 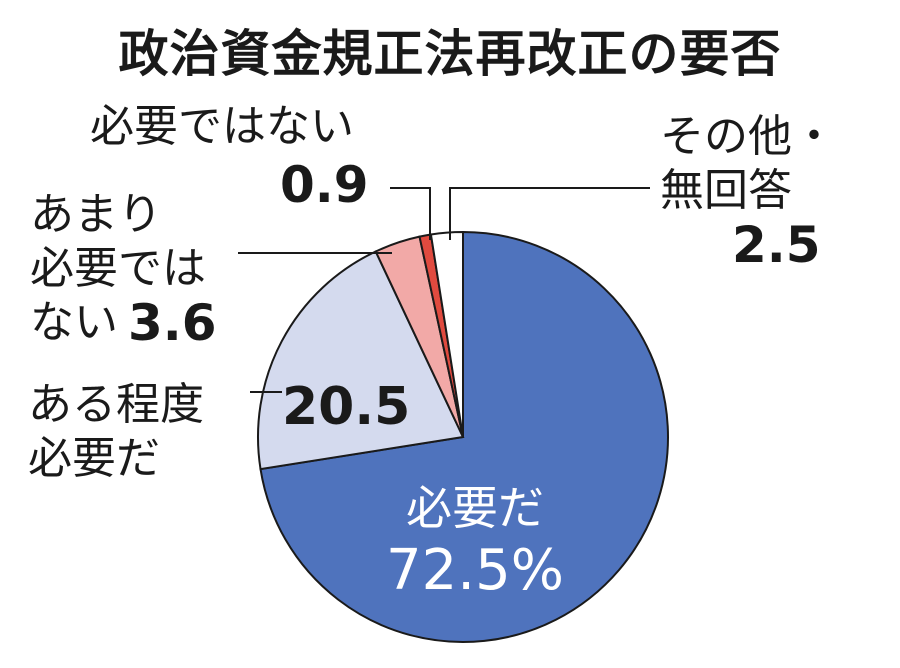 I want to click on slice-label-other: その他・ 無回答, so click(x=748, y=163).